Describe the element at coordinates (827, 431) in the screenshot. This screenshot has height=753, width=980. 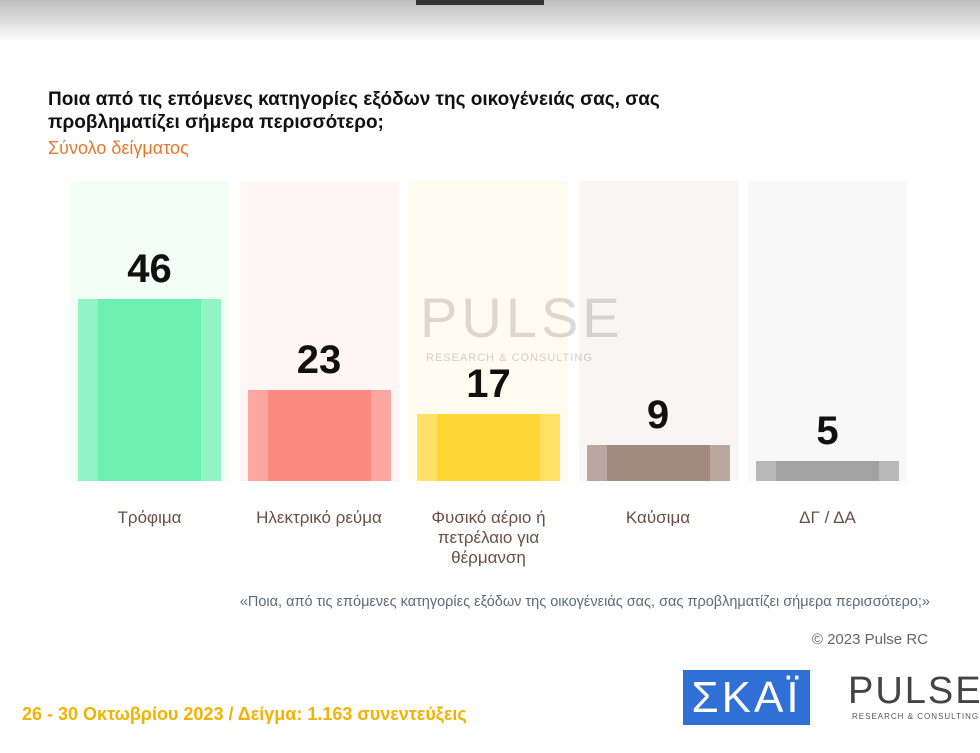
I see `value-label: 5` at that location.